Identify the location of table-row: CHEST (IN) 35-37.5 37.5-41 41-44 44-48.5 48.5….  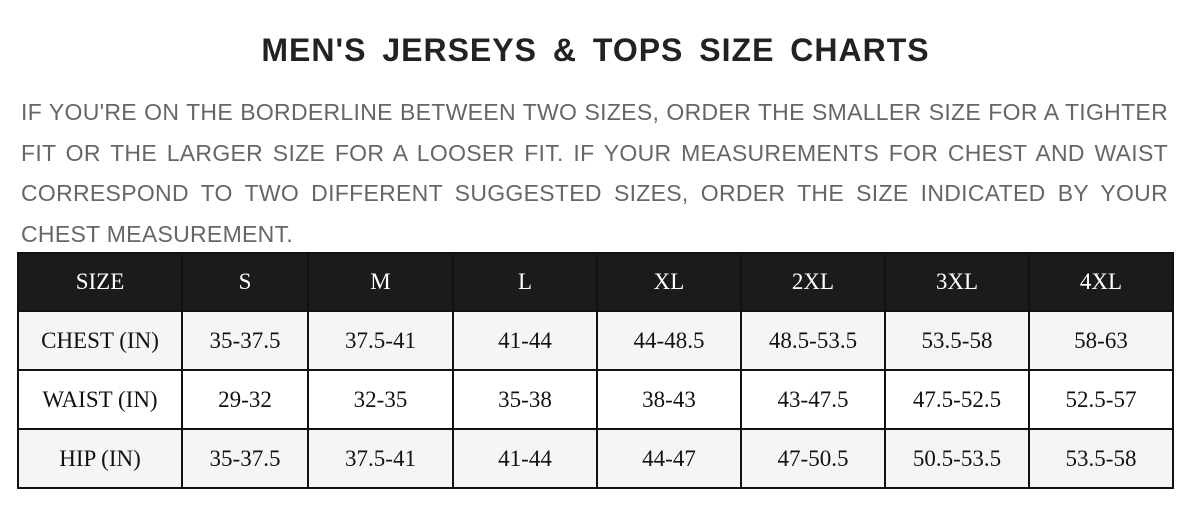
(595, 340).